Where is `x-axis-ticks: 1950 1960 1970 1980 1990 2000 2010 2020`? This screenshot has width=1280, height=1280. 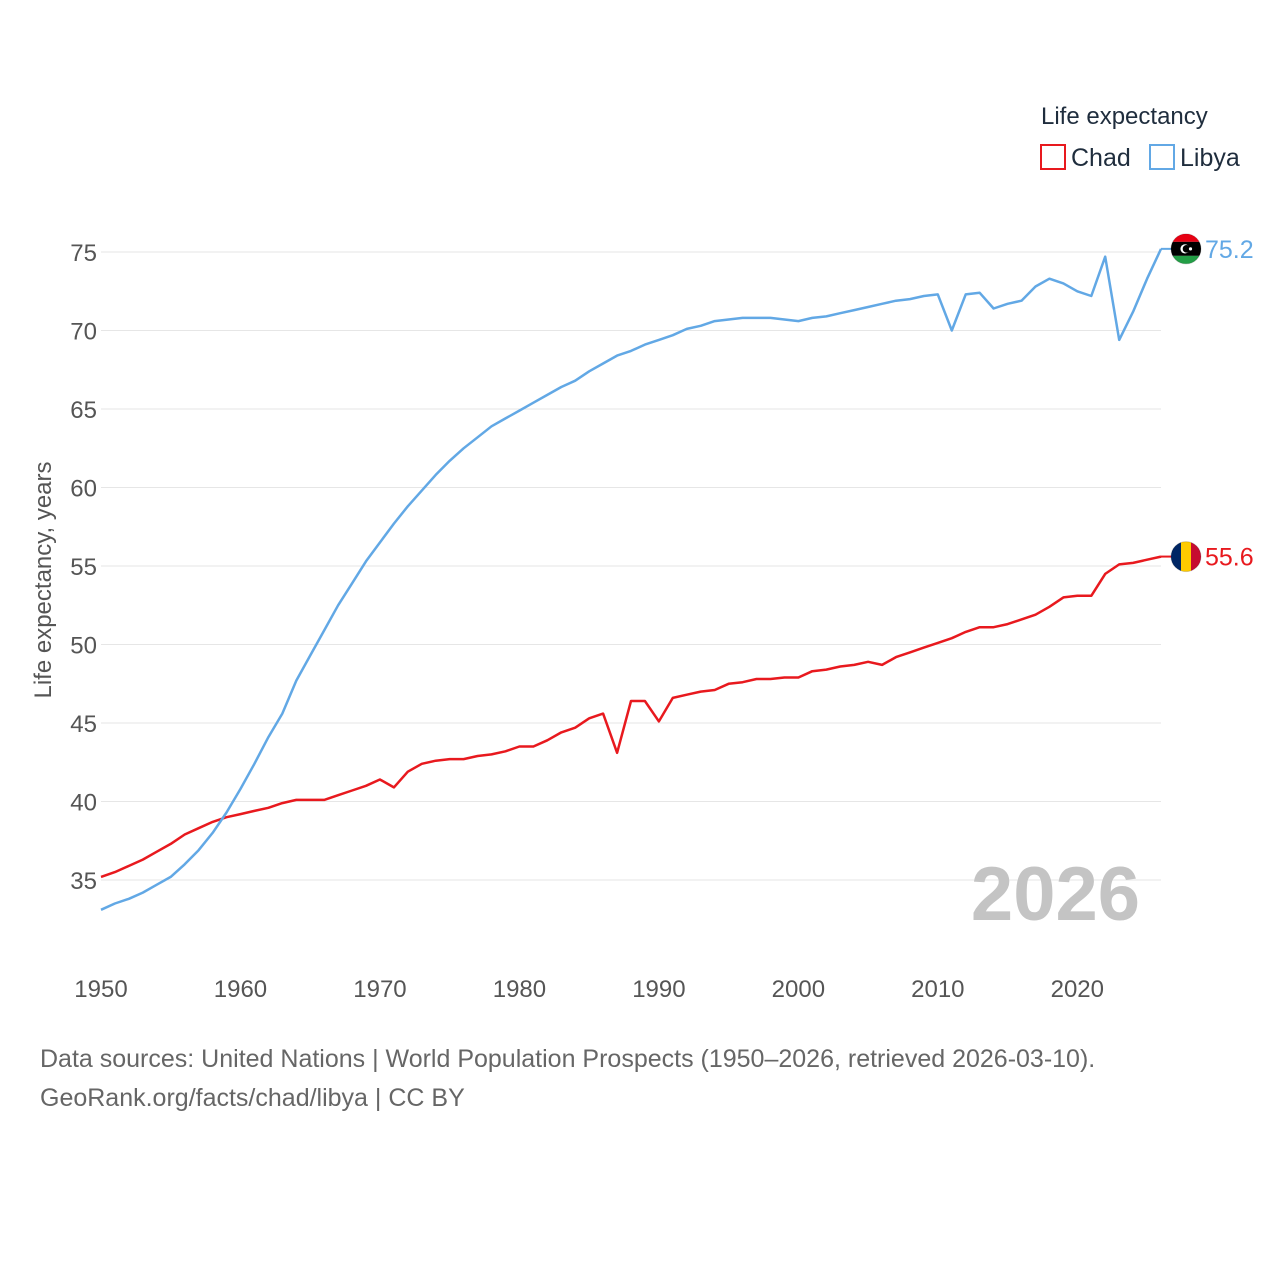
x-axis-ticks: 1950 1960 1970 1980 1990 2000 2010 2020 is located at coordinates (589, 989).